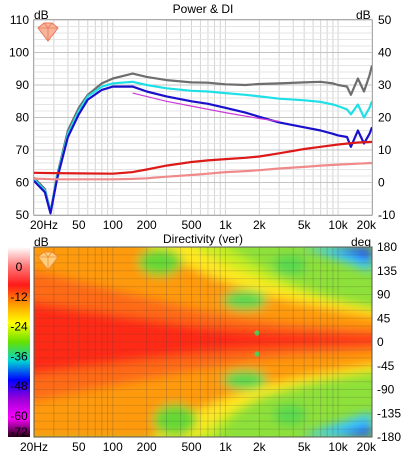 This screenshot has width=414, height=463. What do you see at coordinates (41, 15) in the screenshot?
I see `left-axis-unit: dB` at bounding box center [41, 15].